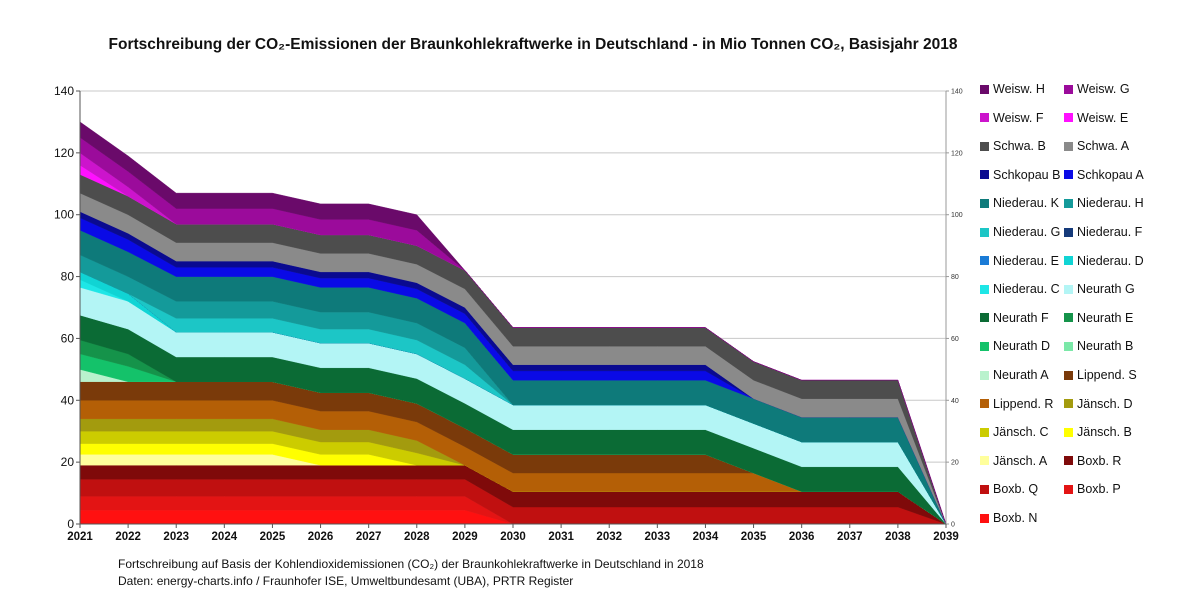 This screenshot has width=1200, height=603. I want to click on legend-label: Schkopau A, so click(1110, 174).